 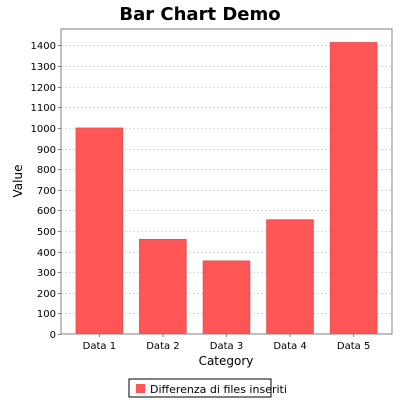 I want to click on chart-title: Bar Chart Demo, so click(x=199, y=14).